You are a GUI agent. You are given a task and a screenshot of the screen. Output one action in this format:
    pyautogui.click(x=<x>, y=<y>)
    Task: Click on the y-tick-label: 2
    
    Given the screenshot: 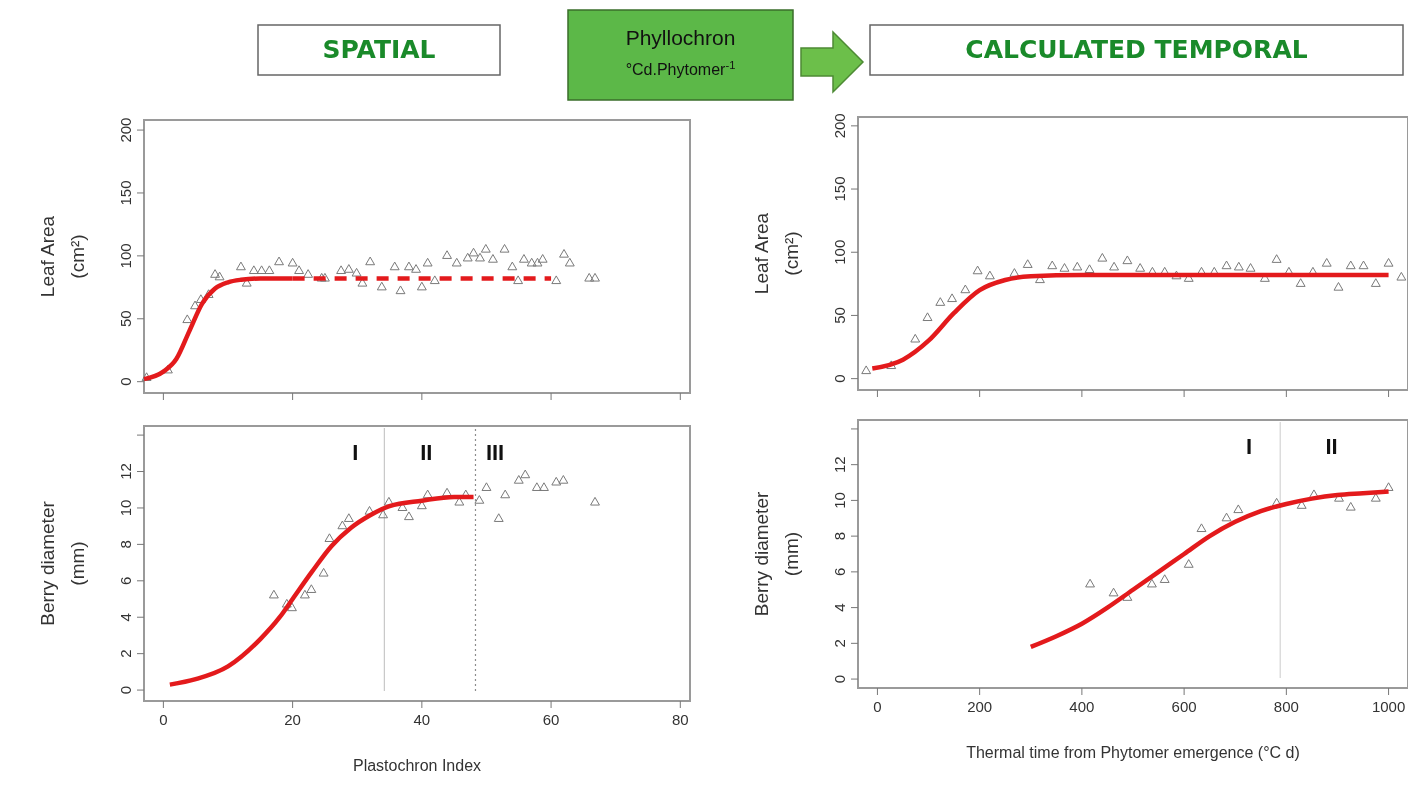 What is the action you would take?
    pyautogui.click(x=839, y=643)
    